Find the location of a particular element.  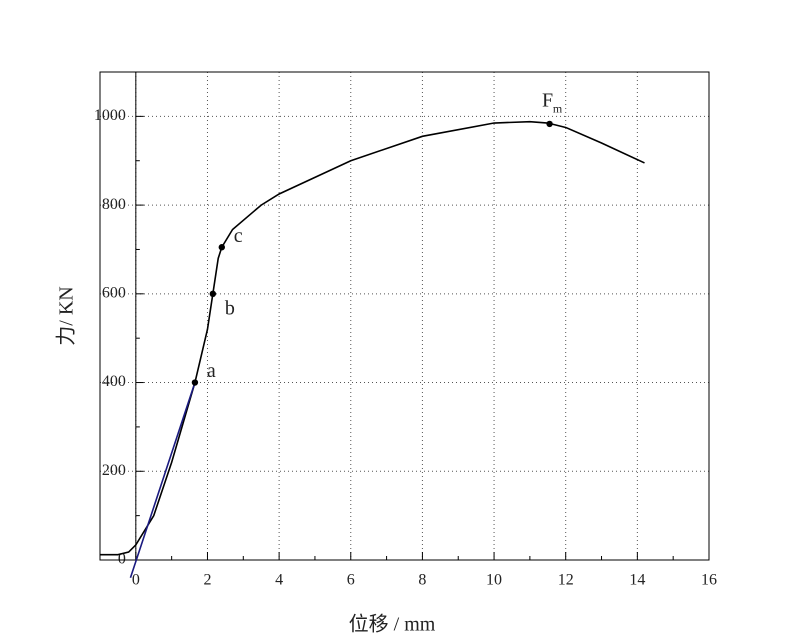

point-label-sub: m is located at coordinates (558, 109).